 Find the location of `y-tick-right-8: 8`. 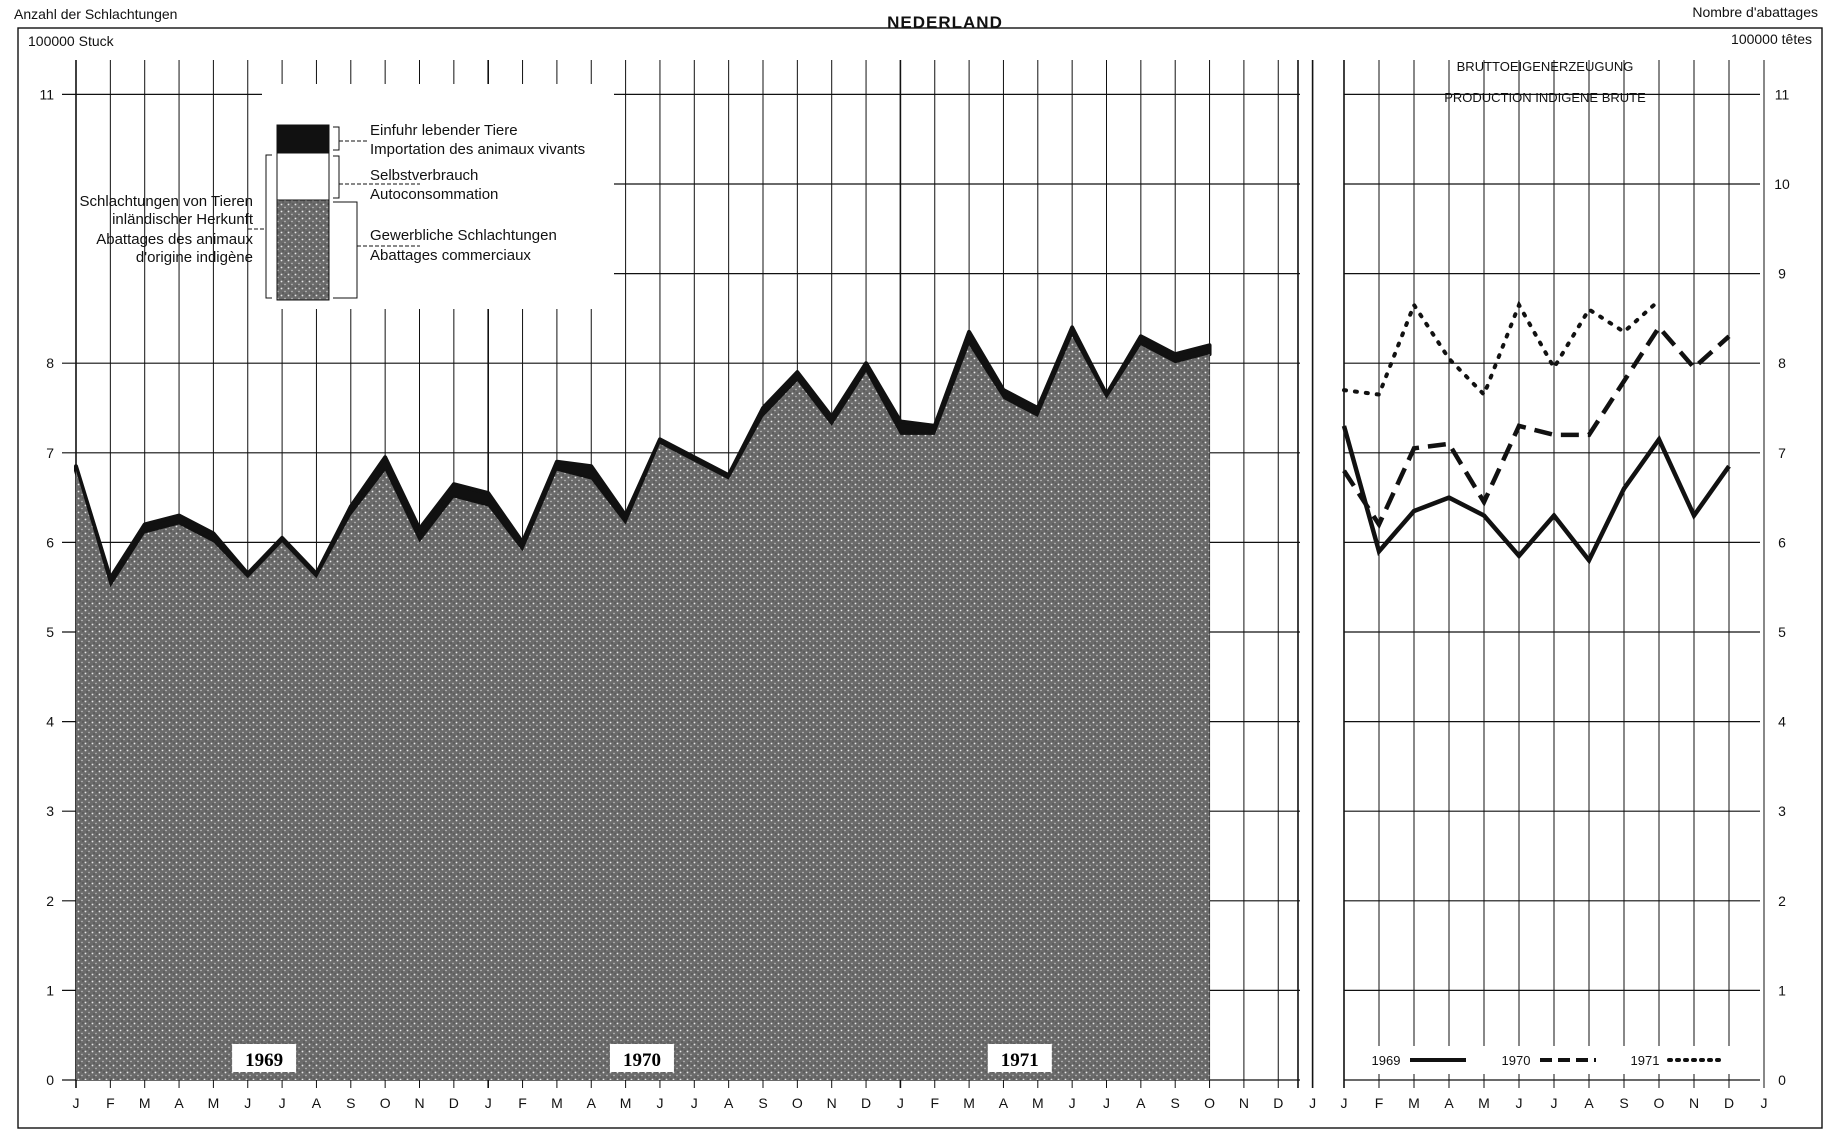

y-tick-right-8: 8 is located at coordinates (1782, 363).